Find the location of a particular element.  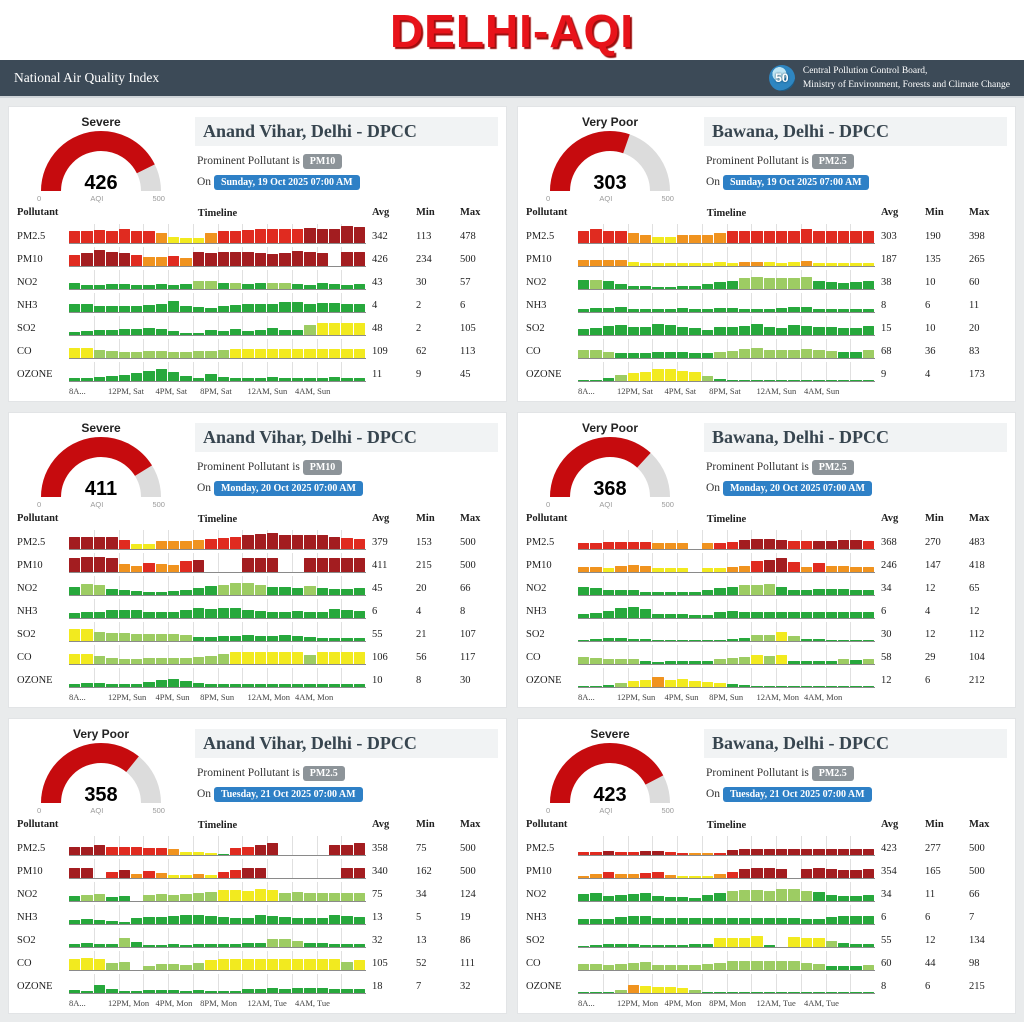

aqi-gauge: 303 is located at coordinates (610, 162).